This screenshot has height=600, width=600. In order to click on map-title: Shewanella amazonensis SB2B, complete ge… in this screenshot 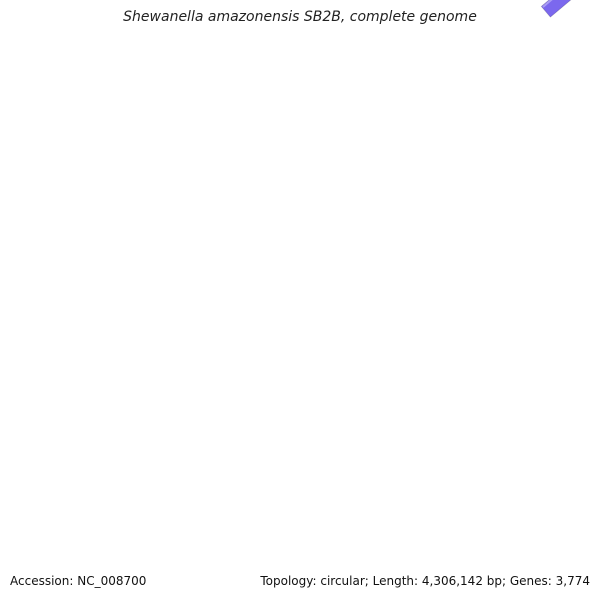, I will do `click(300, 17)`.